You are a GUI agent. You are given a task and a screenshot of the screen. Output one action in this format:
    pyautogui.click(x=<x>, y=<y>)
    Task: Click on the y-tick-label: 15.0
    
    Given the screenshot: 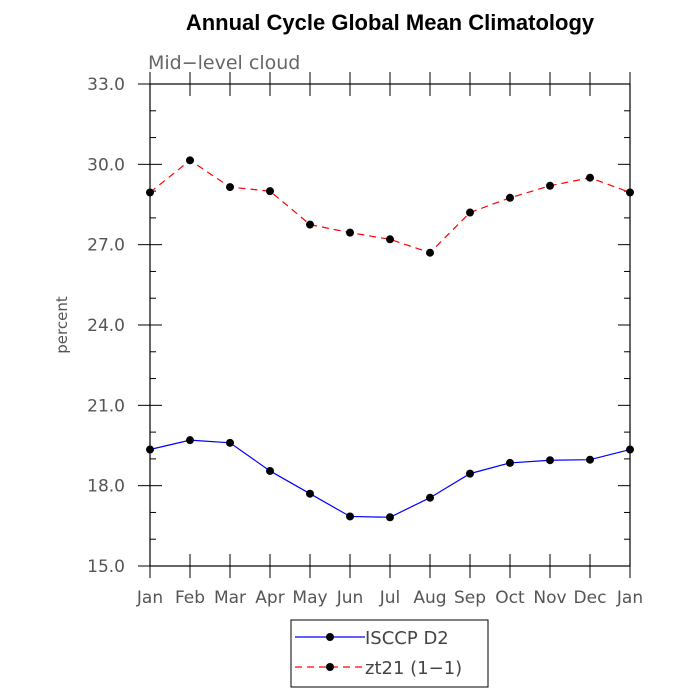 What is the action you would take?
    pyautogui.click(x=106, y=567)
    